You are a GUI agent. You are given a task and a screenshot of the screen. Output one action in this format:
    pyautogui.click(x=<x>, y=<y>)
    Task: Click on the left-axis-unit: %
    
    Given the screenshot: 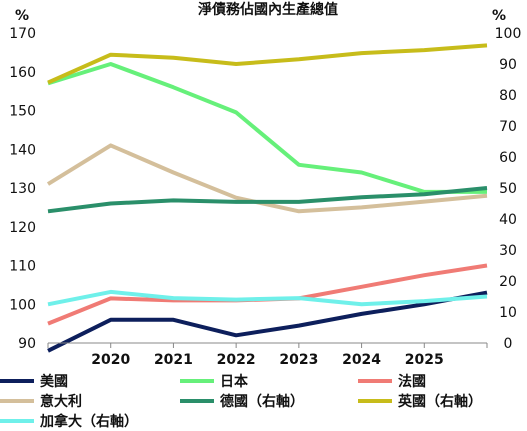 What is the action you would take?
    pyautogui.click(x=22, y=16)
    